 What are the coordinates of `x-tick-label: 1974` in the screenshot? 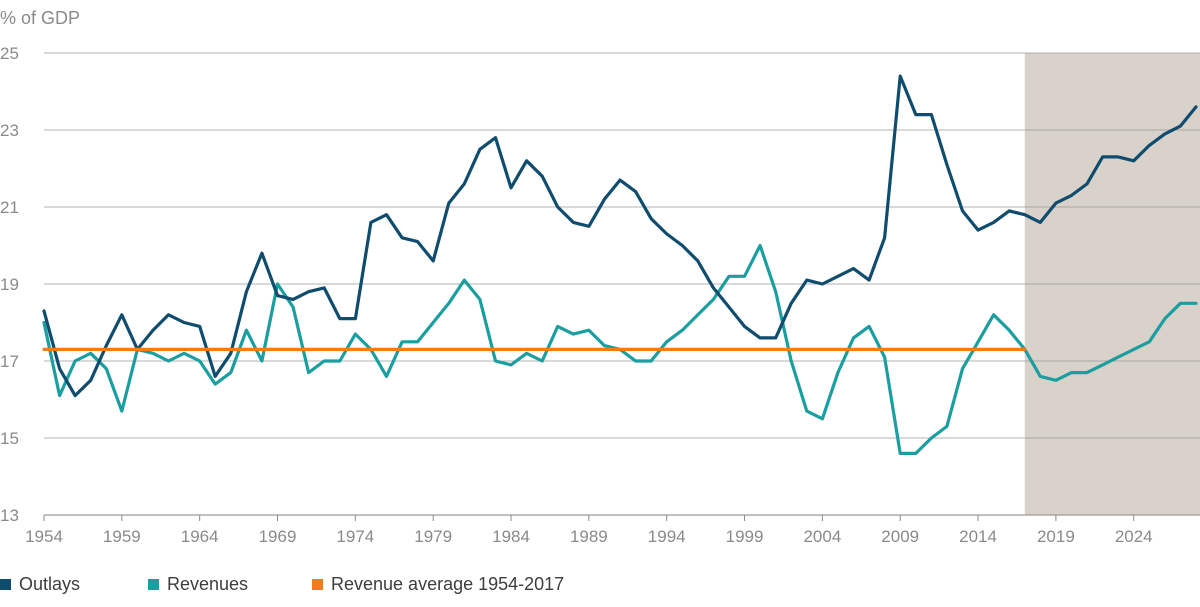 It's located at (355, 536).